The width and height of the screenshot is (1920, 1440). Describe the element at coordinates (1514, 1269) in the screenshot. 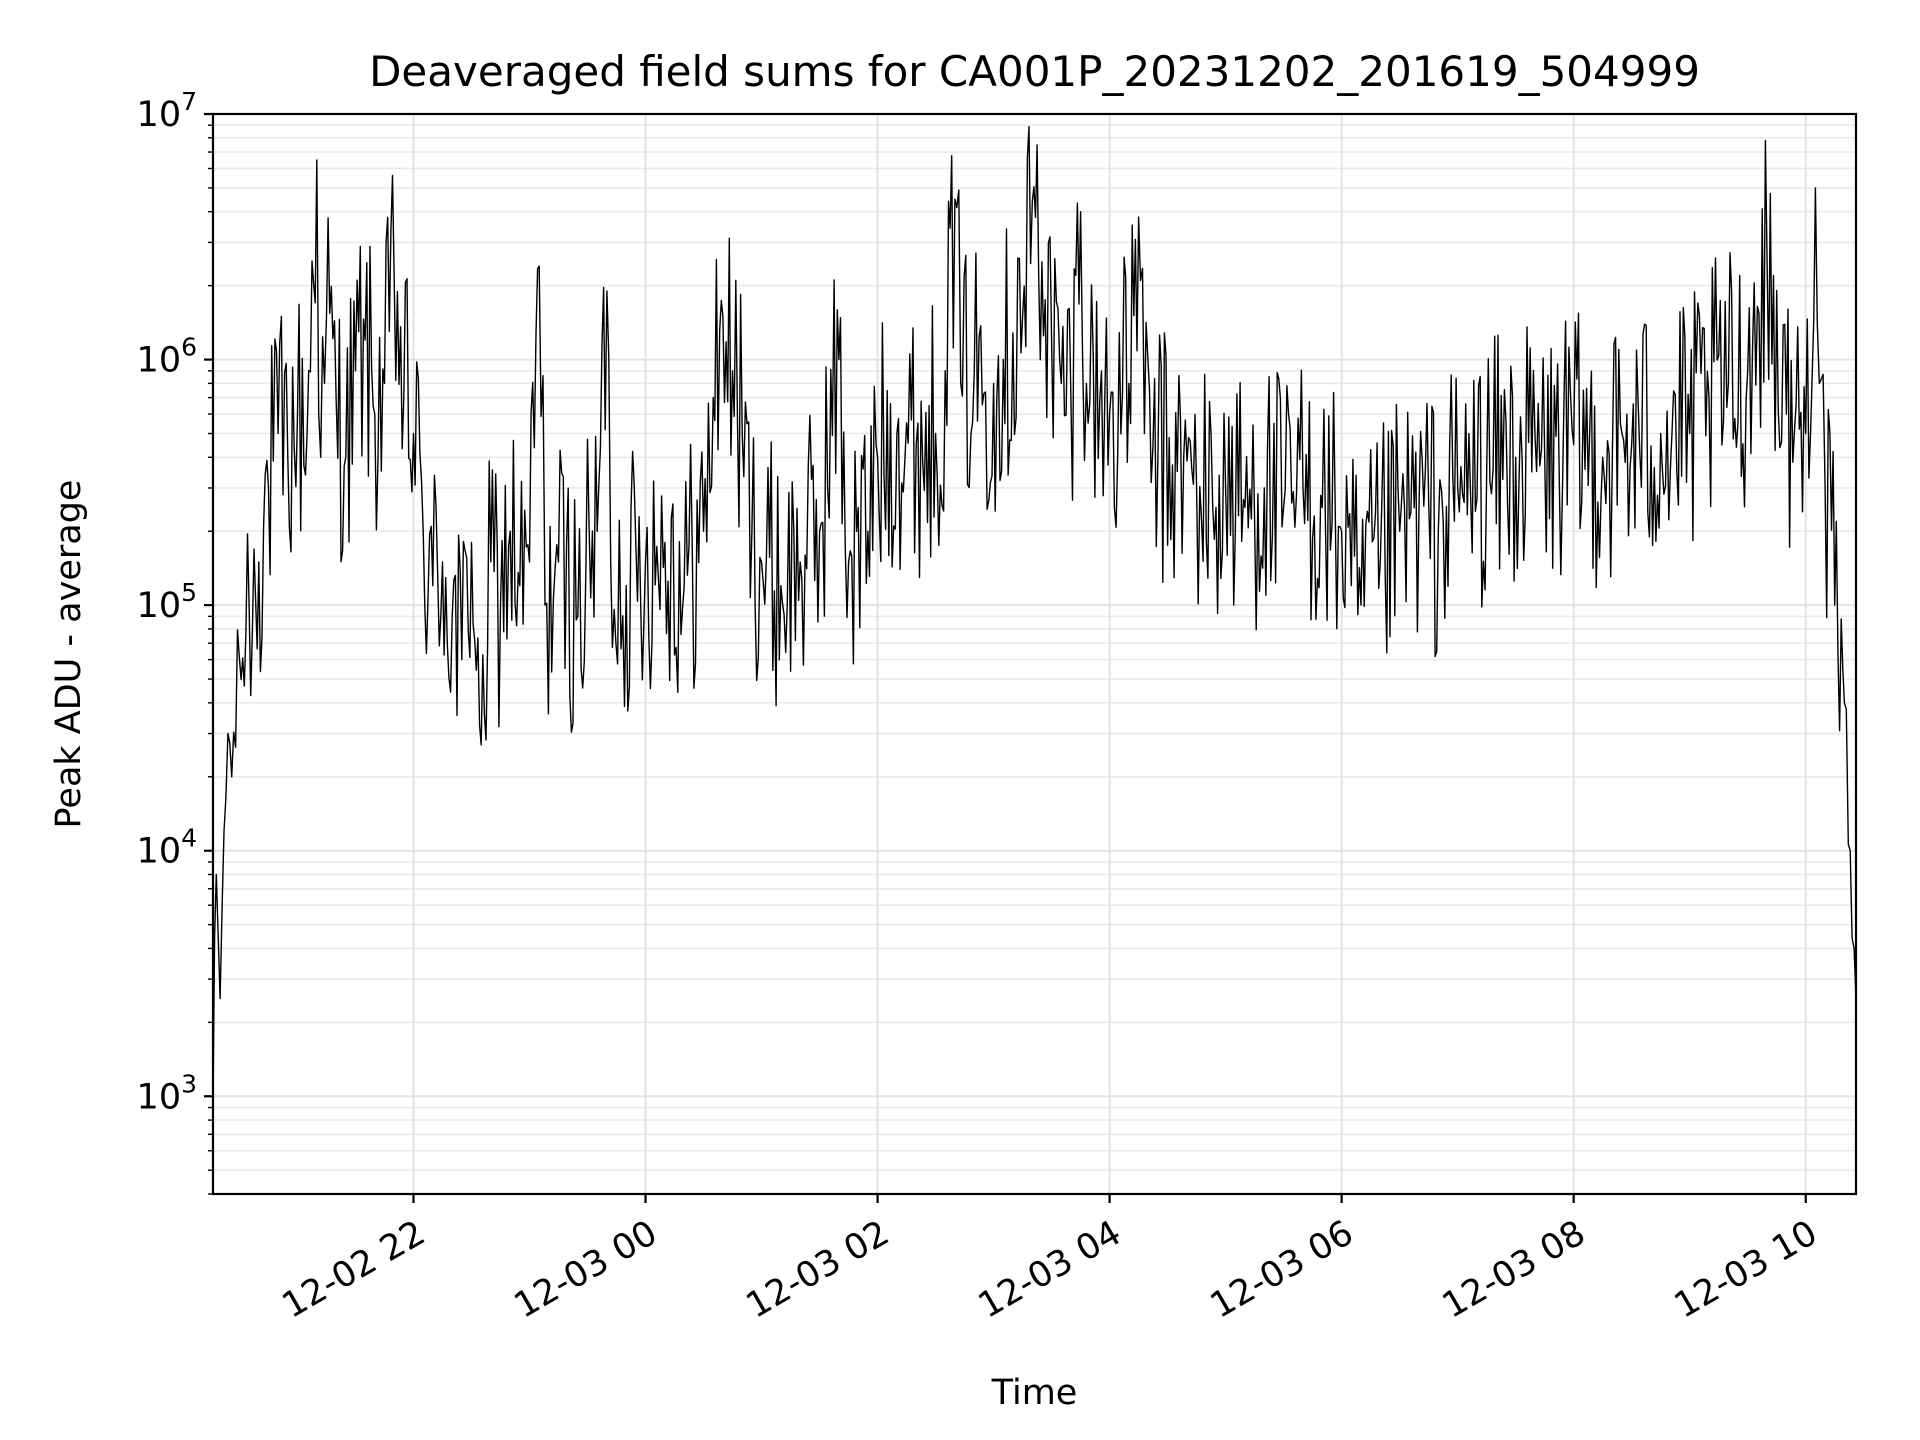

I see `x-tick-label: 12-03 08` at that location.